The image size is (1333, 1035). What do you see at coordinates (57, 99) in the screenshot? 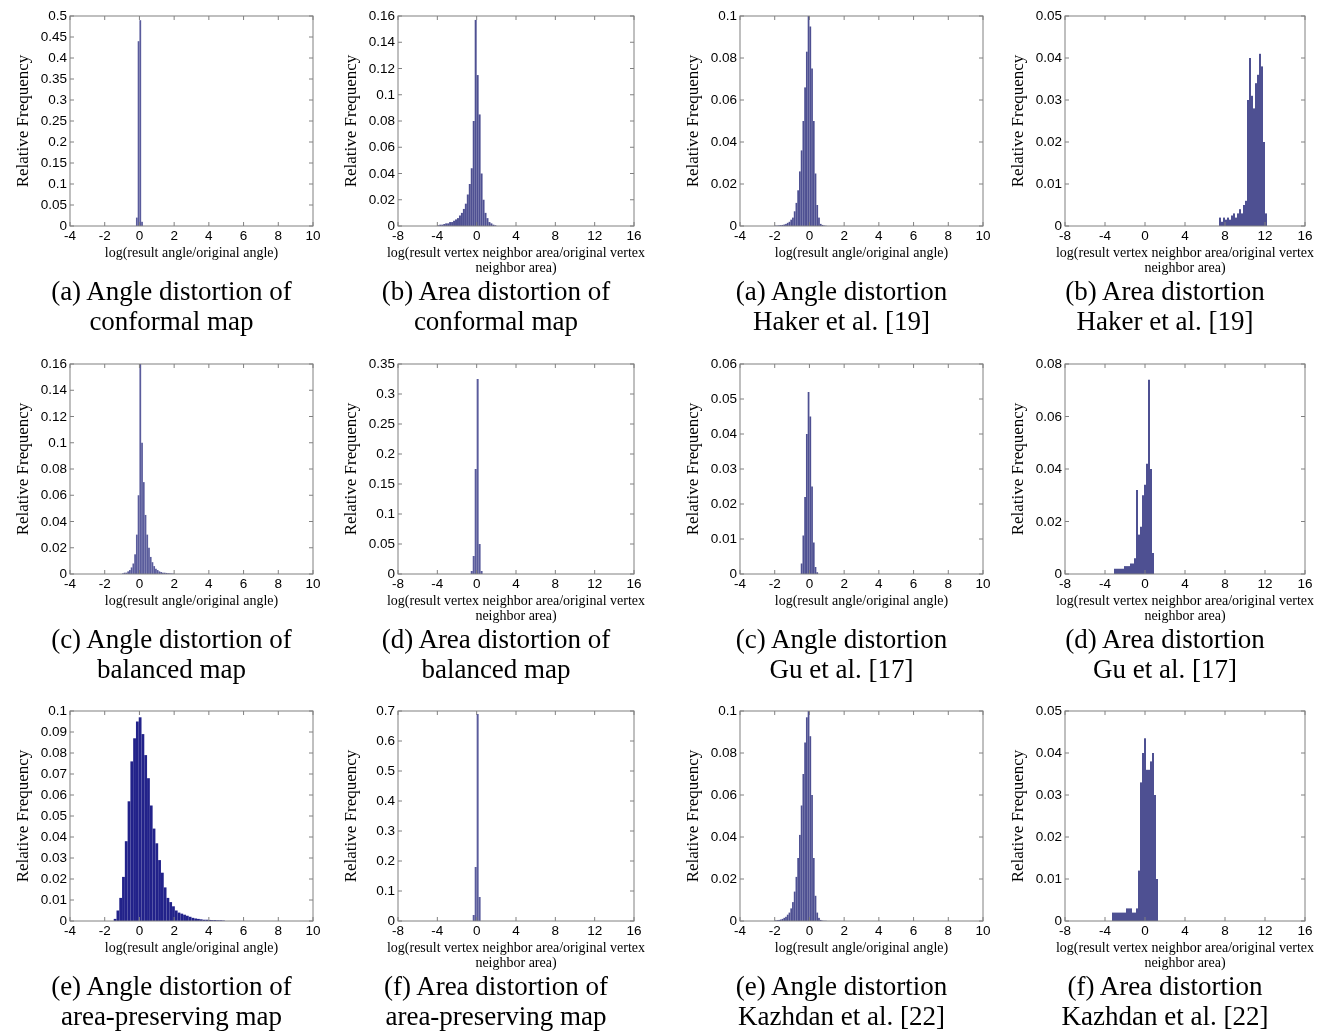
I see `y-tick-label: 0.3` at bounding box center [57, 99].